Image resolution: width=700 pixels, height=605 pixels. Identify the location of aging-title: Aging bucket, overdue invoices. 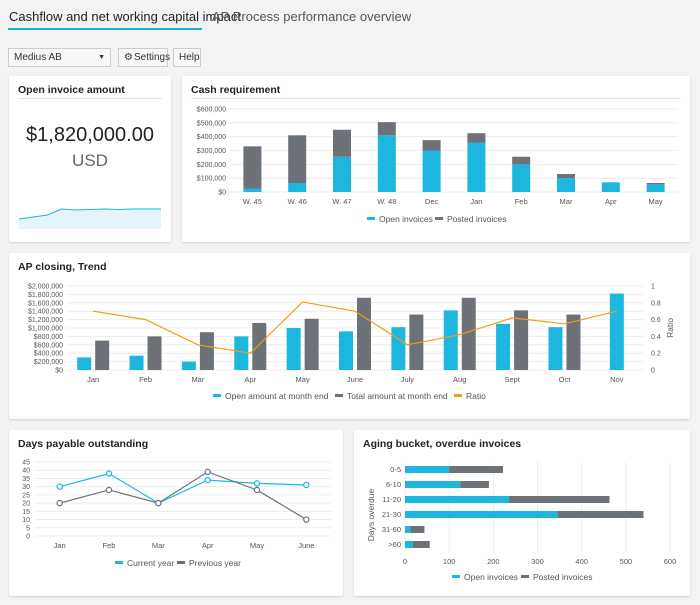
(442, 444).